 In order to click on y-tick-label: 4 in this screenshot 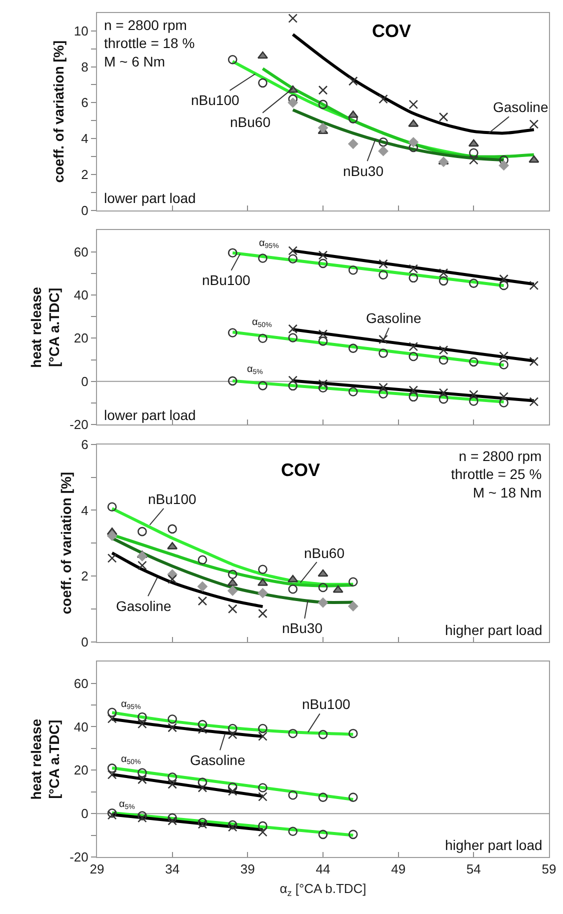, I will do `click(84, 138)`.